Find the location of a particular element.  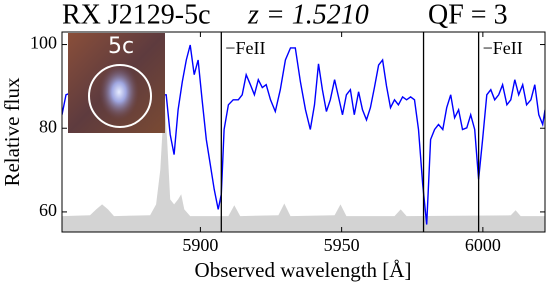

y-tick-label: 80 is located at coordinates (48, 126).